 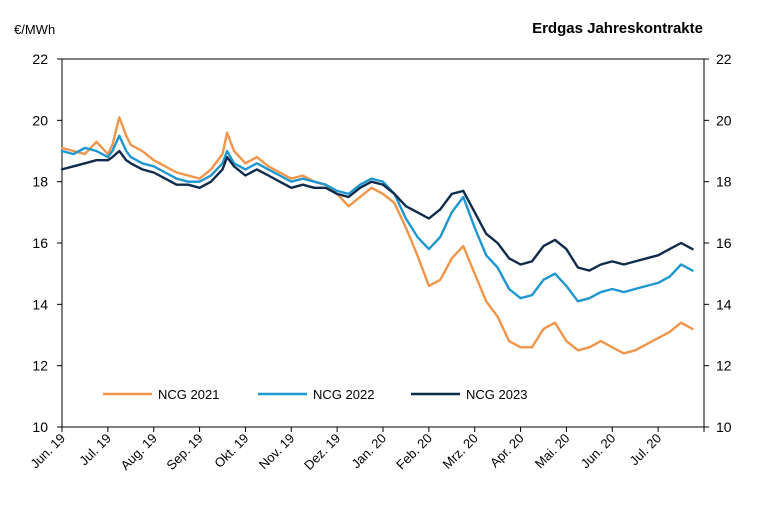 I want to click on x-tick-label: Jun. 19, so click(x=47, y=451).